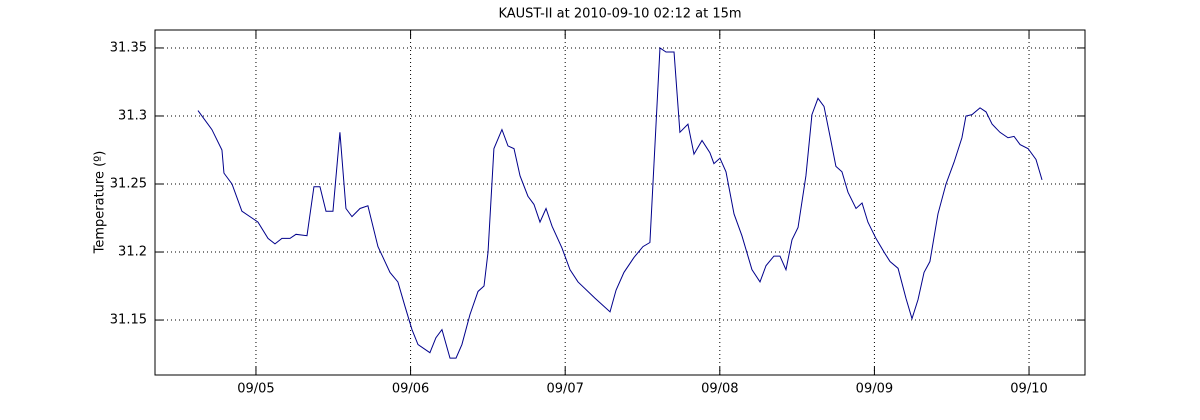 This screenshot has width=1200, height=420. Describe the element at coordinates (132, 115) in the screenshot. I see `y-tick-label: 31.3` at that location.